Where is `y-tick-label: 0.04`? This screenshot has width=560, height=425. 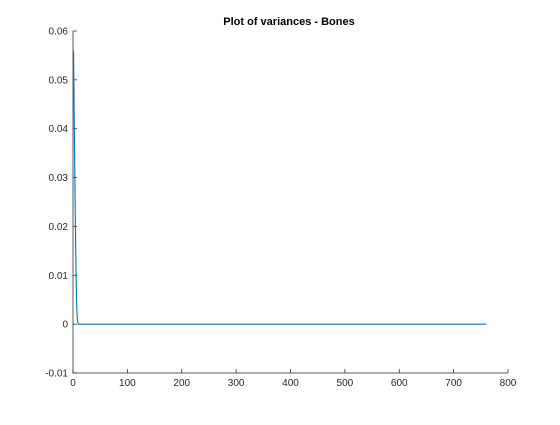 y-tick-label: 0.04 is located at coordinates (59, 129).